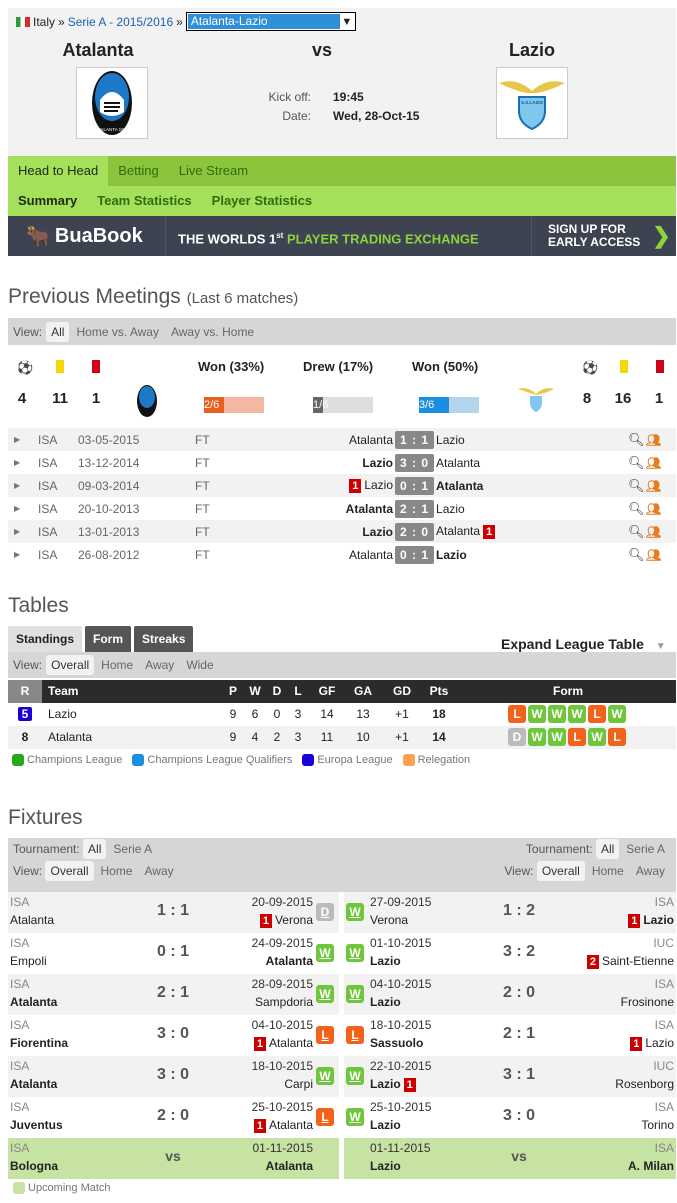  What do you see at coordinates (415, 531) in the screenshot?
I see `score: 2 : 0` at bounding box center [415, 531].